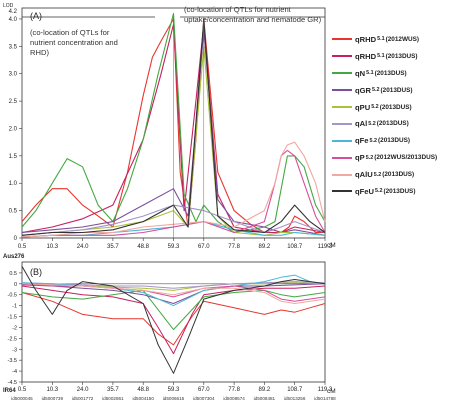 This screenshot has height=405, width=474. What do you see at coordinates (13, 274) in the screenshot?
I see `y-tick-label: 0.5` at bounding box center [13, 274].